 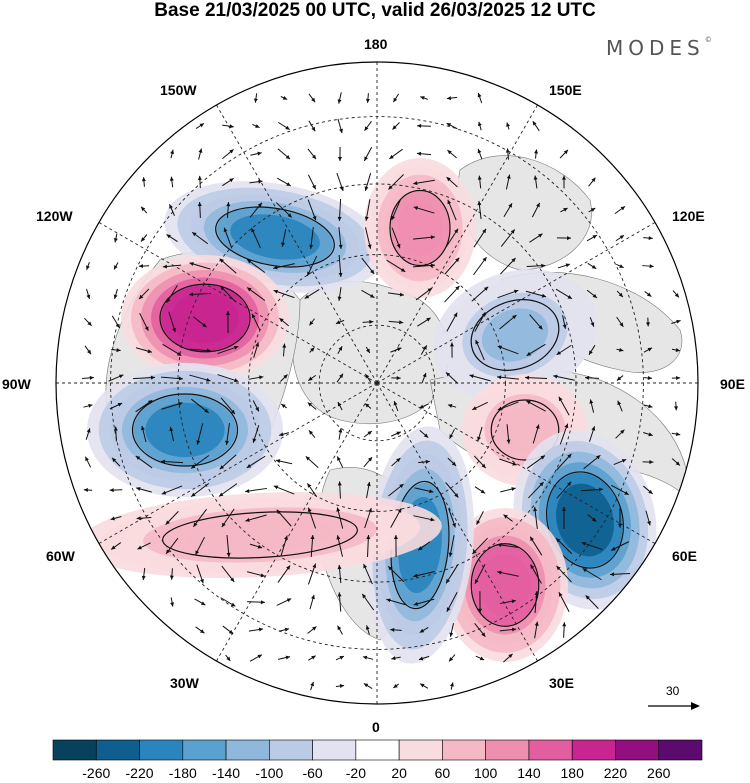 What do you see at coordinates (688, 216) in the screenshot?
I see `lon-label-120e: 120E` at bounding box center [688, 216].